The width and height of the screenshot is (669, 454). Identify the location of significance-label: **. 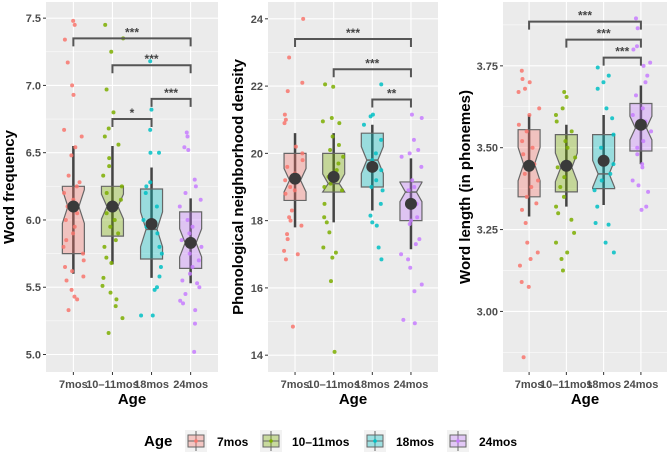
(392, 94).